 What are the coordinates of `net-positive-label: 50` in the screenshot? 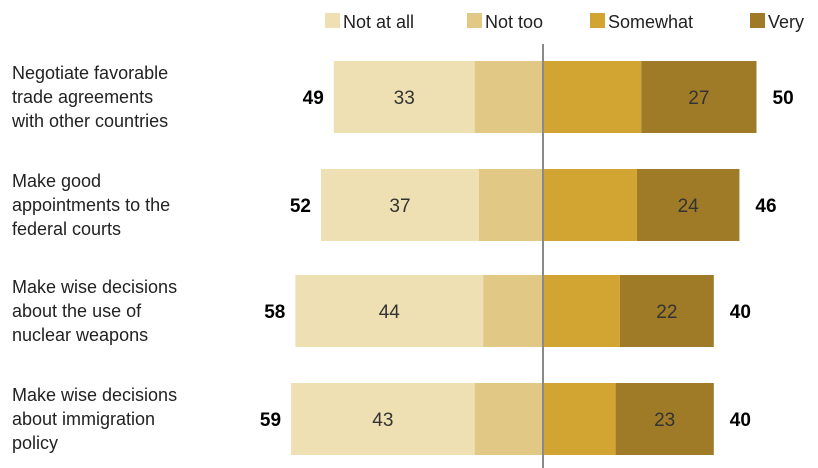 It's located at (783, 98).